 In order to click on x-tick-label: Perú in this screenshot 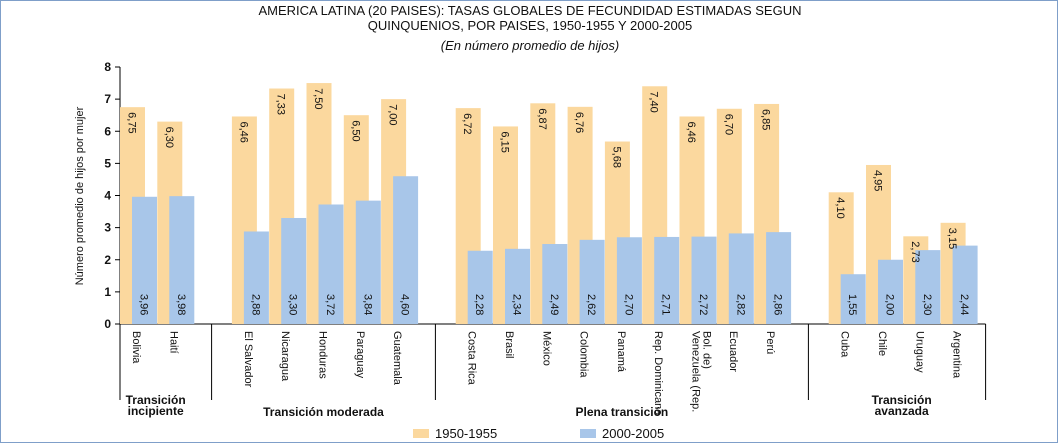, I will do `click(770, 342)`.